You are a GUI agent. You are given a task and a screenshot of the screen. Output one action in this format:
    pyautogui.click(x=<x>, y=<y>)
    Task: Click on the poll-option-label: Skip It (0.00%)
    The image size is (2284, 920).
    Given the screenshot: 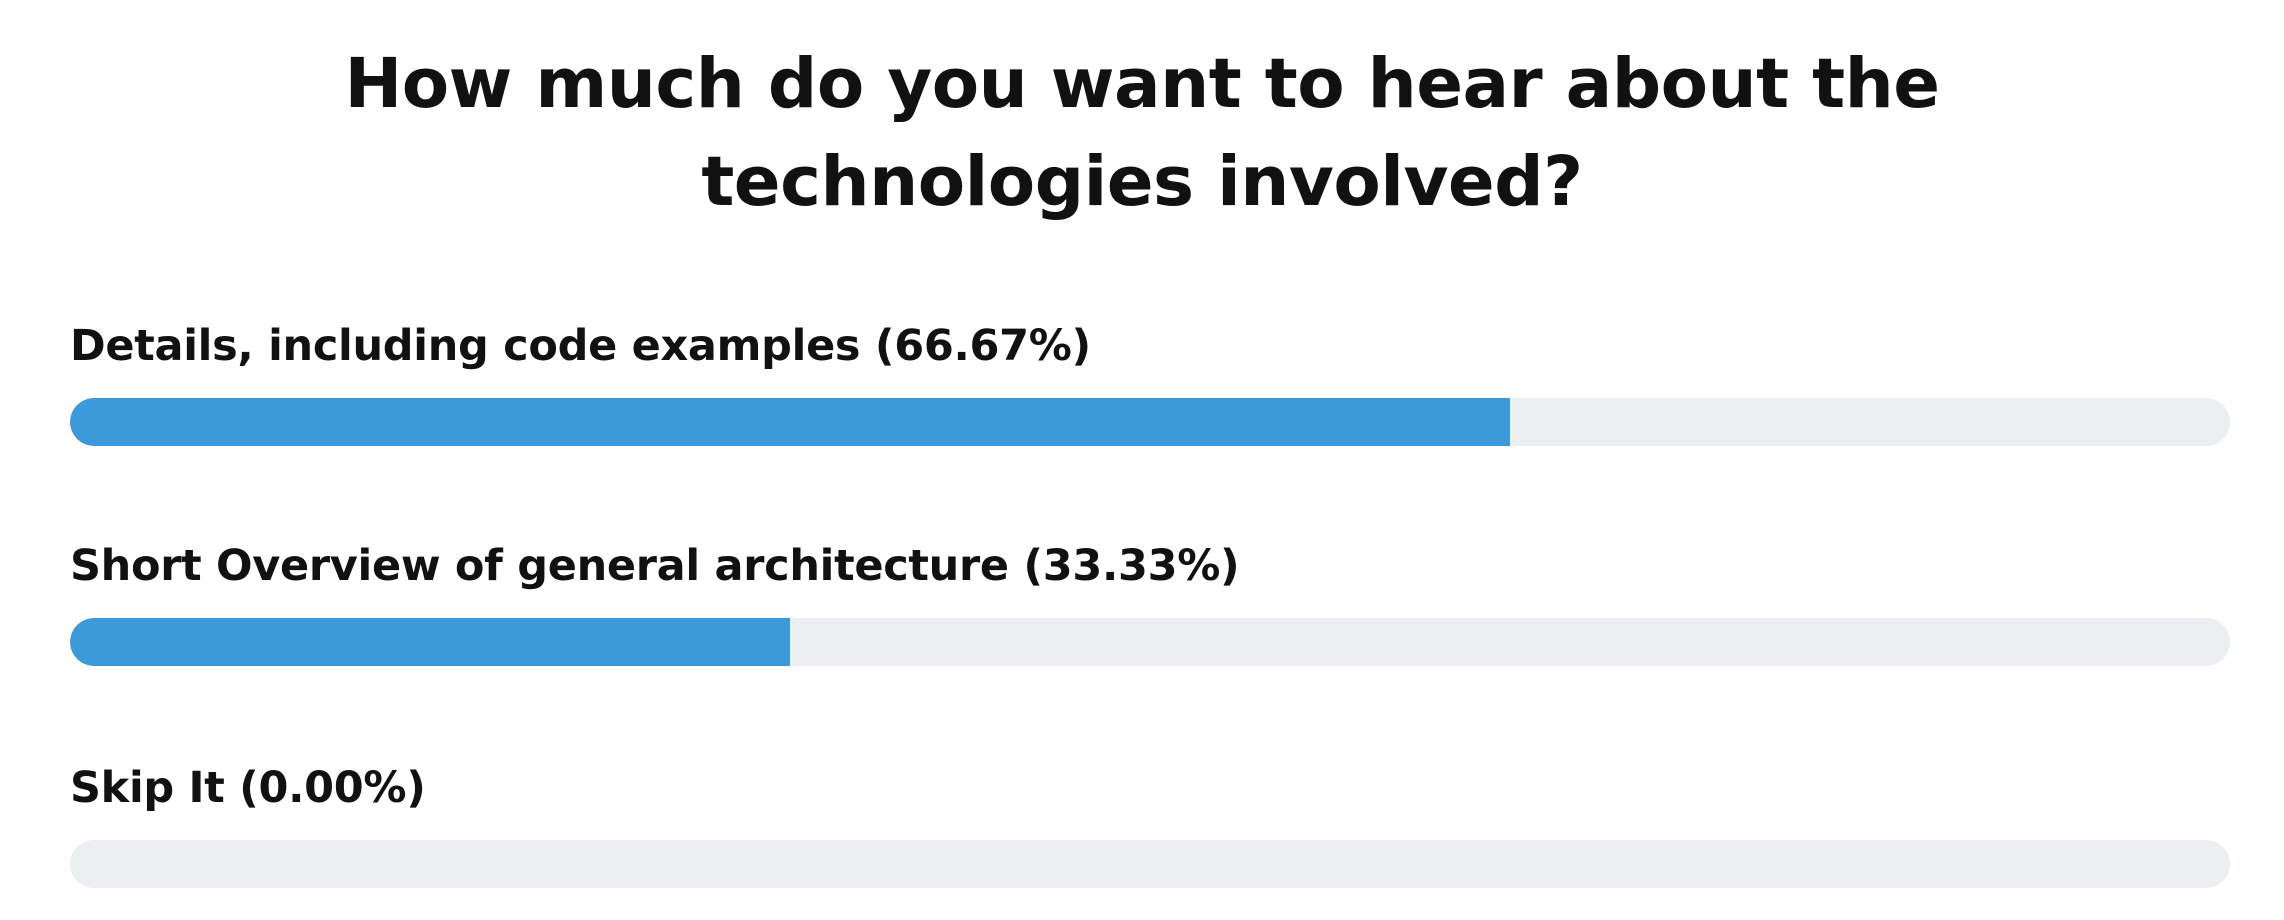 What is the action you would take?
    pyautogui.click(x=248, y=788)
    